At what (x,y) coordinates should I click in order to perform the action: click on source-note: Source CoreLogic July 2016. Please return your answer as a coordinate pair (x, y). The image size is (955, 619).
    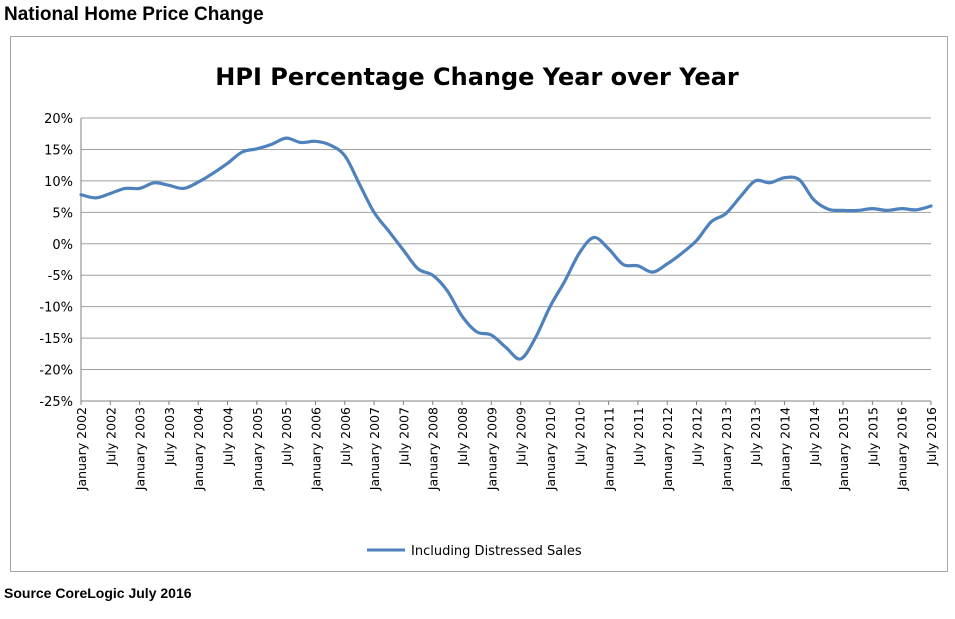
    Looking at the image, I should click on (98, 593).